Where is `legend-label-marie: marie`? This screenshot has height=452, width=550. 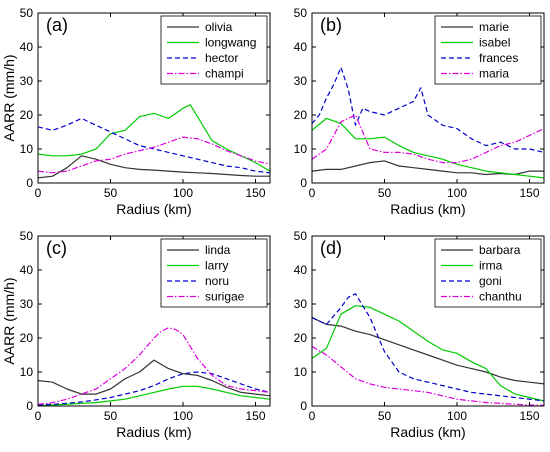
legend-label-marie: marie is located at coordinates (494, 27).